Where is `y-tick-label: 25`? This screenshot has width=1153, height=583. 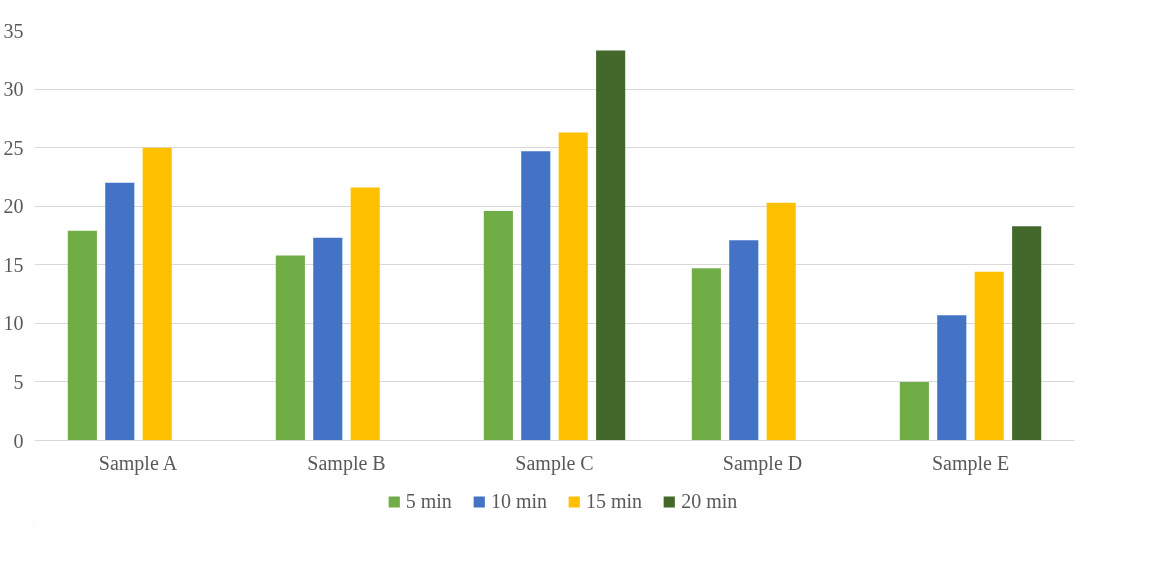
y-tick-label: 25 is located at coordinates (13, 147).